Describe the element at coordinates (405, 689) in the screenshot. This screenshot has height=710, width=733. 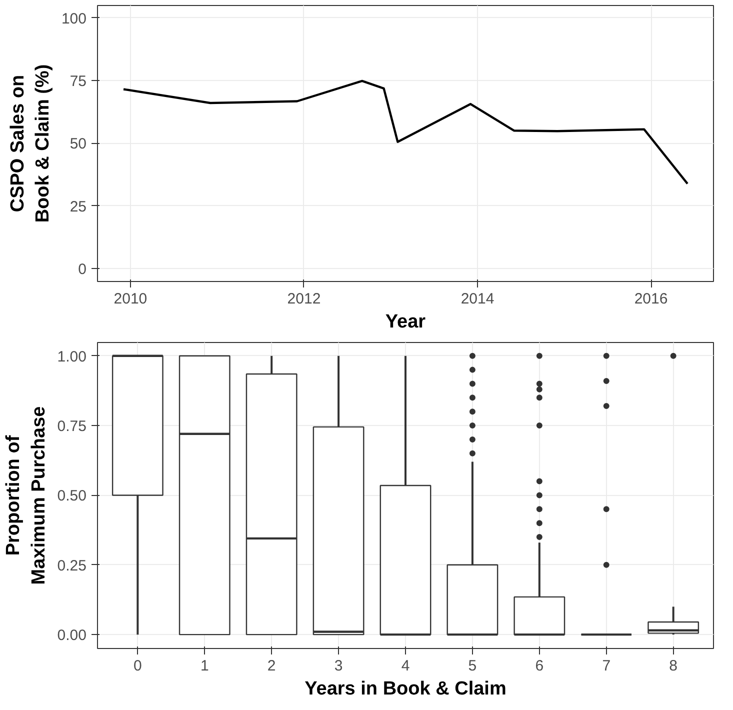
I see `x-axis-title: Years in Book & Claim` at that location.